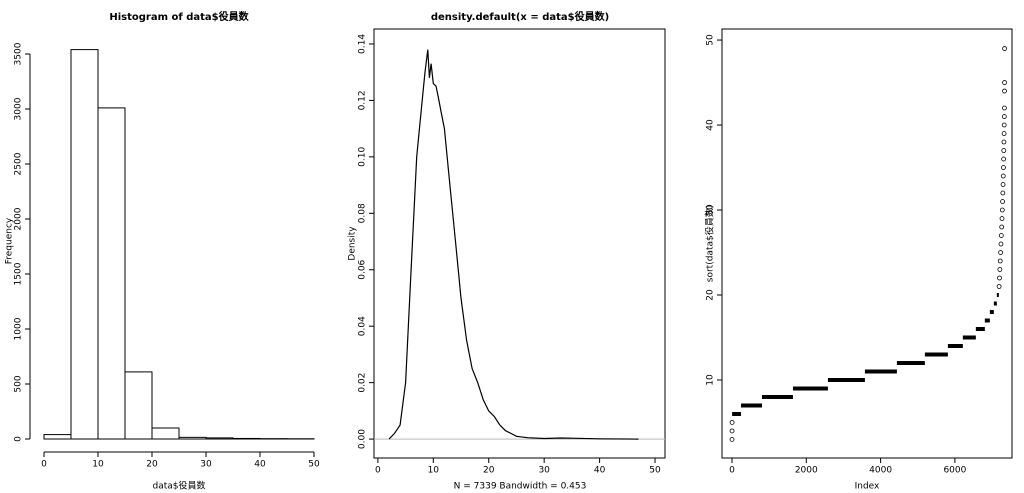 Image resolution: width=1024 pixels, height=493 pixels. I want to click on y-tick-label: 0.10, so click(363, 157).